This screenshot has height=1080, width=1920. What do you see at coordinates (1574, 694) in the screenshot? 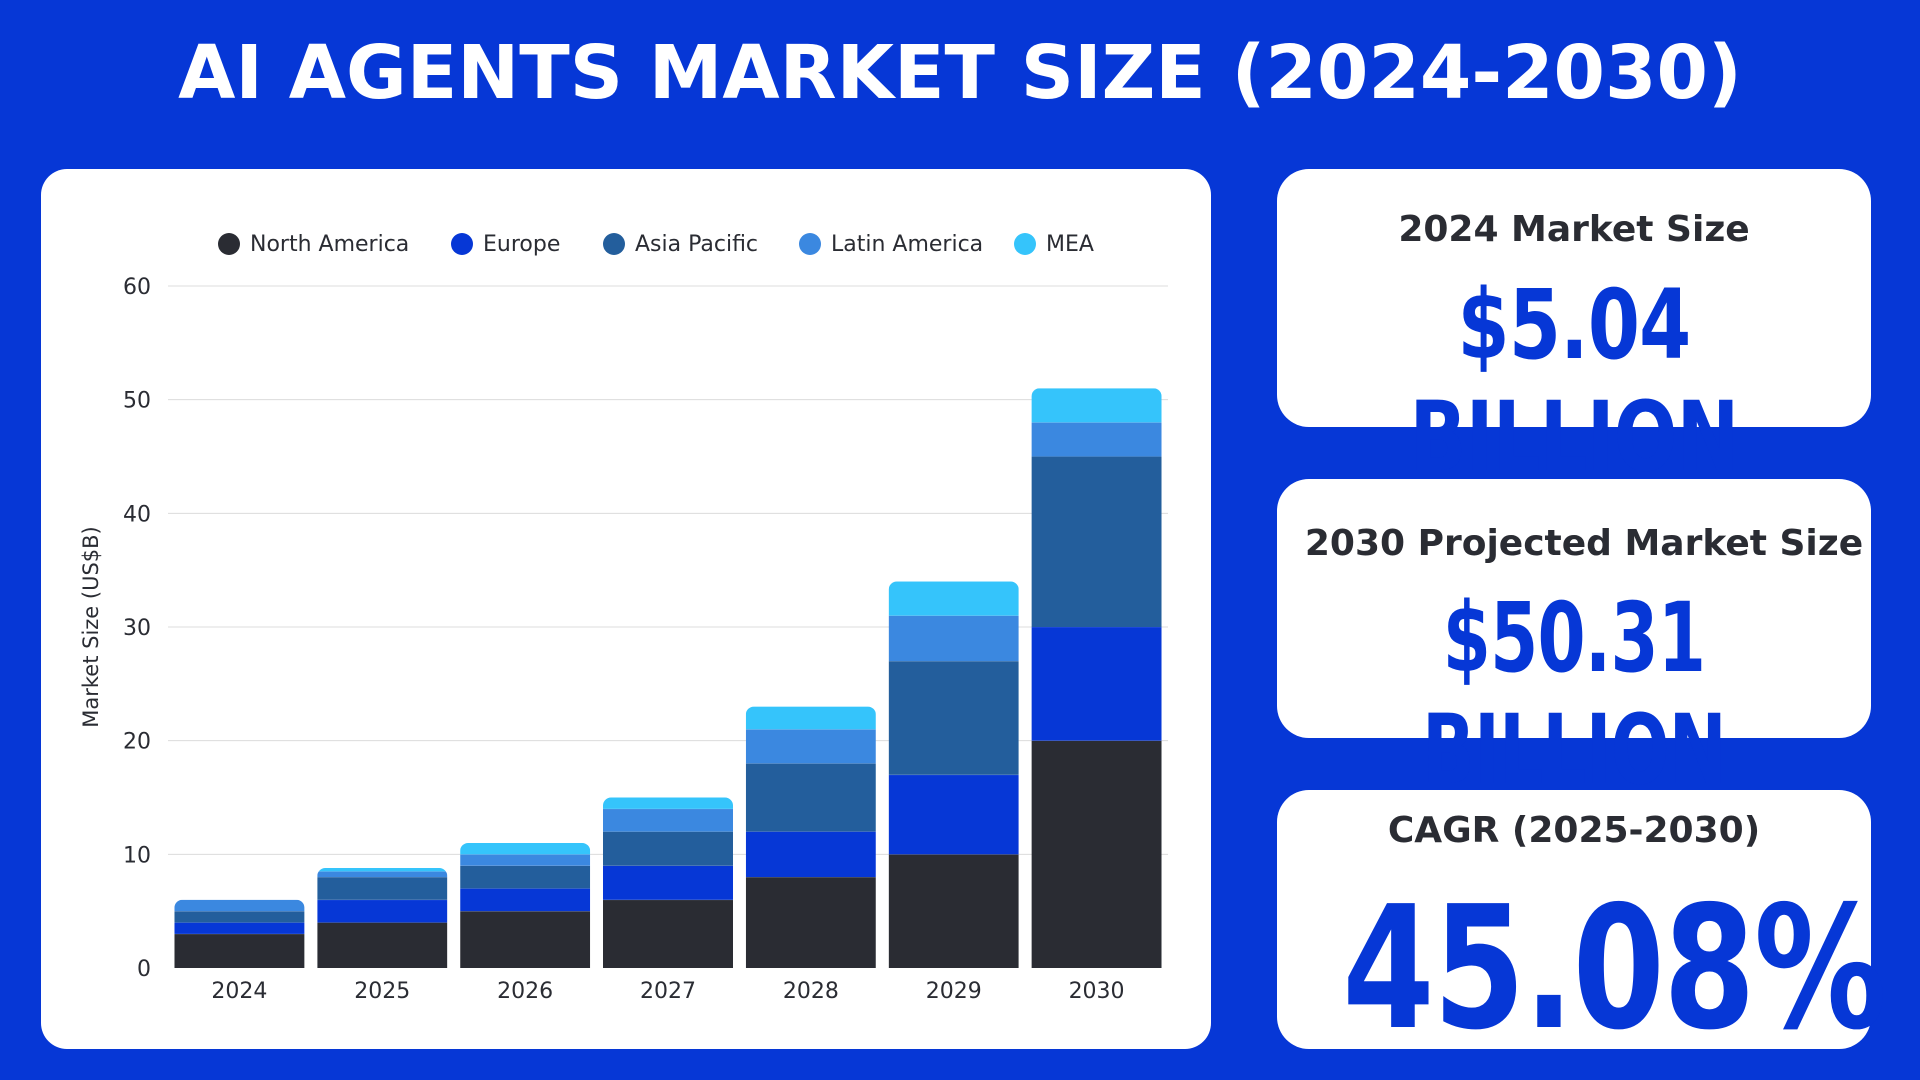
I see `market-2030-value: $50.31 BILLION` at bounding box center [1574, 694].